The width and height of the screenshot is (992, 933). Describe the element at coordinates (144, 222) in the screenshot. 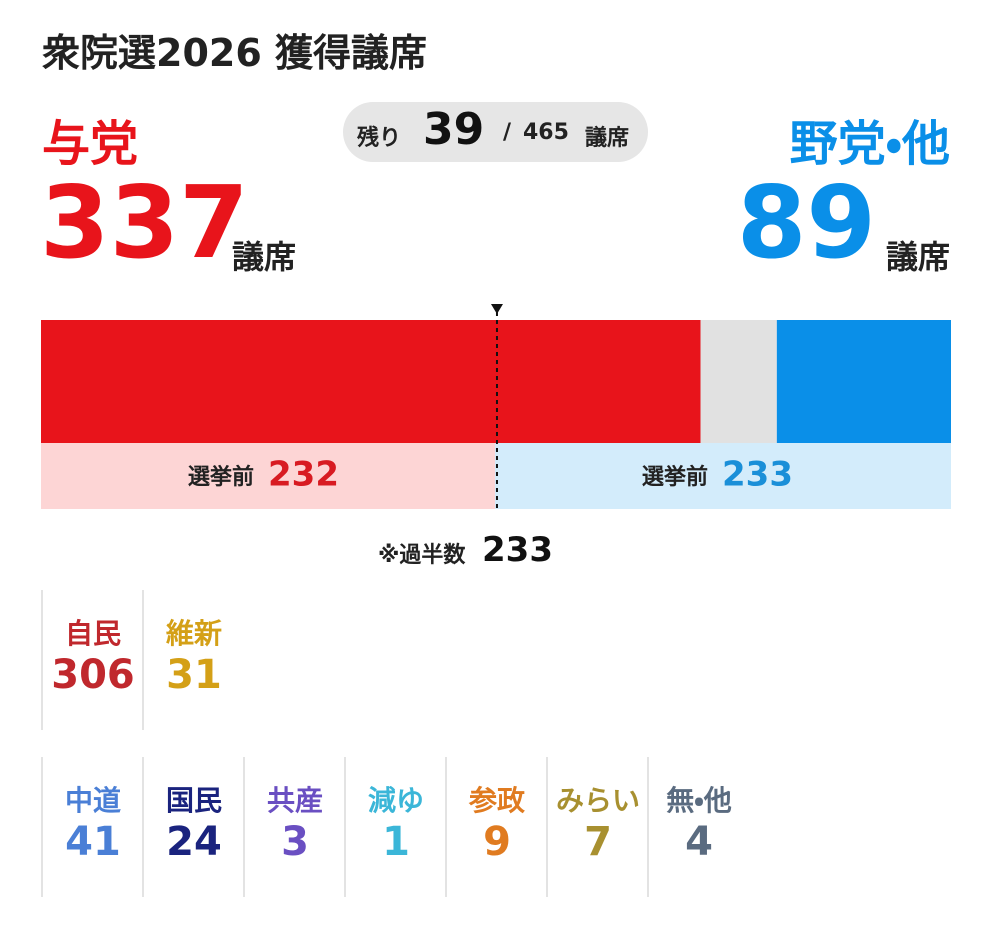

I see `ruling-seats: 337` at that location.